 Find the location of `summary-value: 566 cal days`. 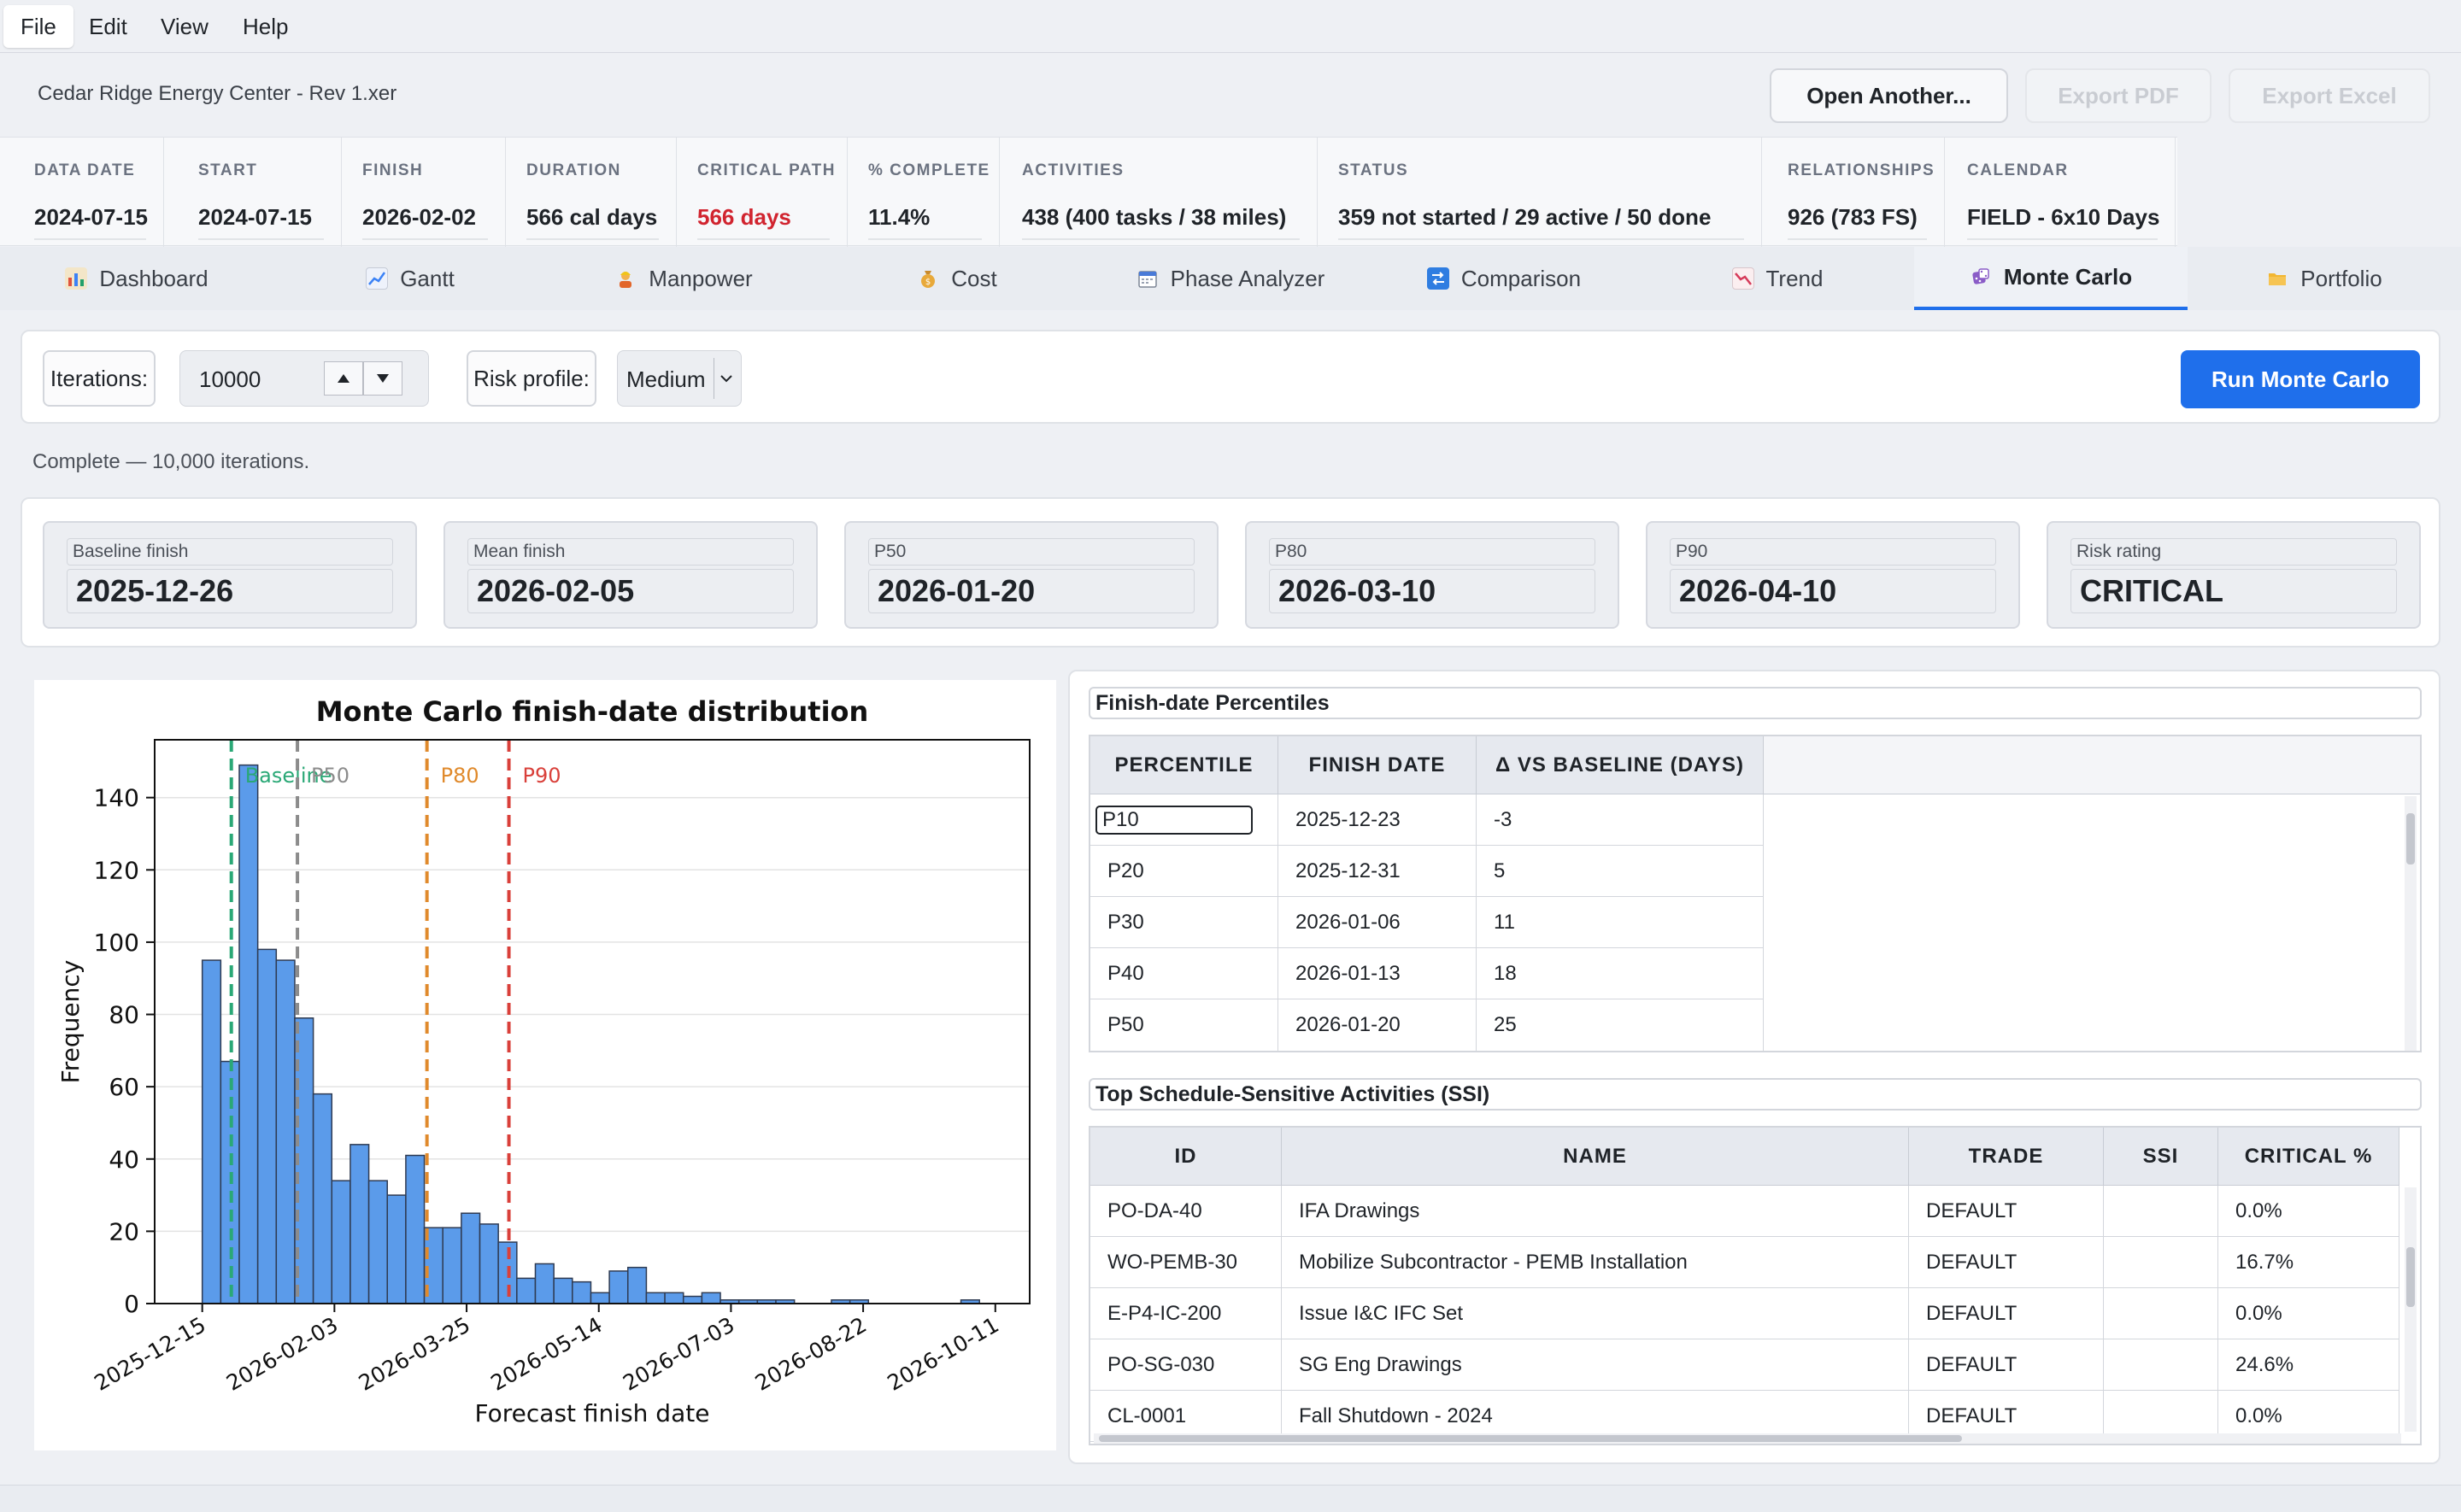

summary-value: 566 cal days is located at coordinates (592, 217).